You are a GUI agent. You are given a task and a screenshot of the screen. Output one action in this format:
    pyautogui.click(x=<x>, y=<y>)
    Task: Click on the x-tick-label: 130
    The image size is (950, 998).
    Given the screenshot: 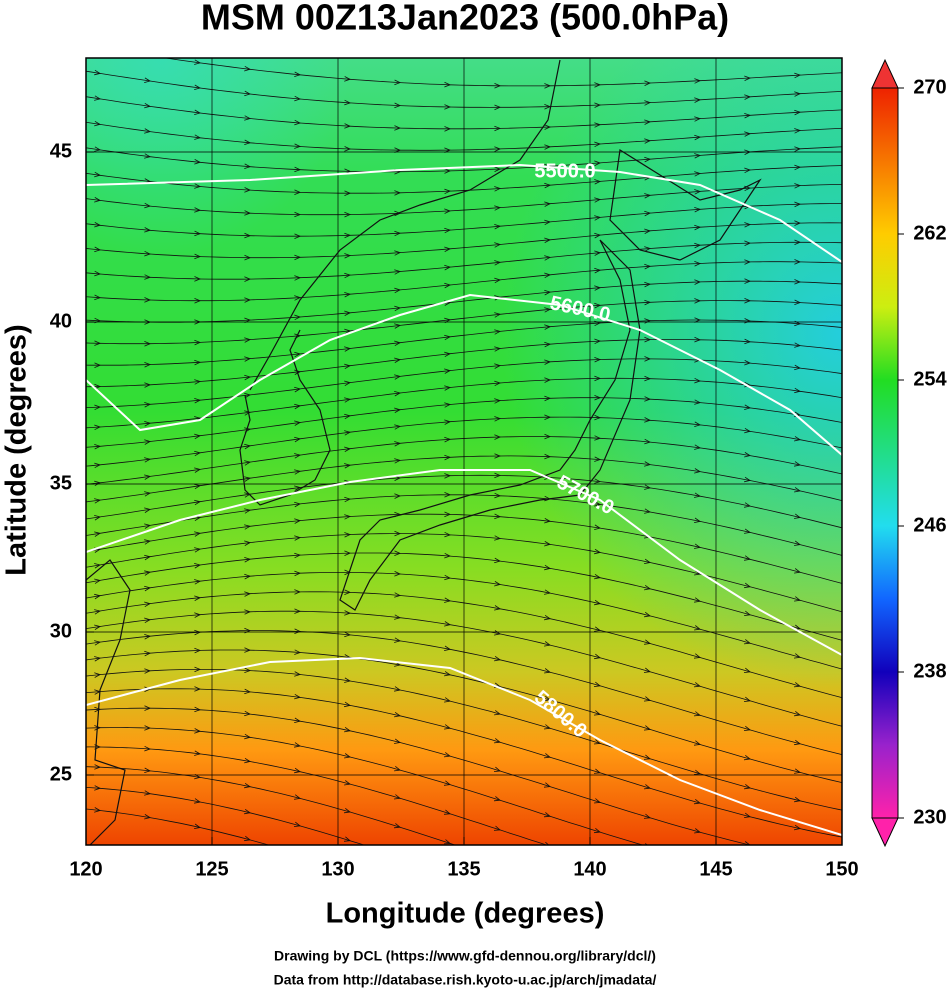 What is the action you would take?
    pyautogui.click(x=337, y=869)
    